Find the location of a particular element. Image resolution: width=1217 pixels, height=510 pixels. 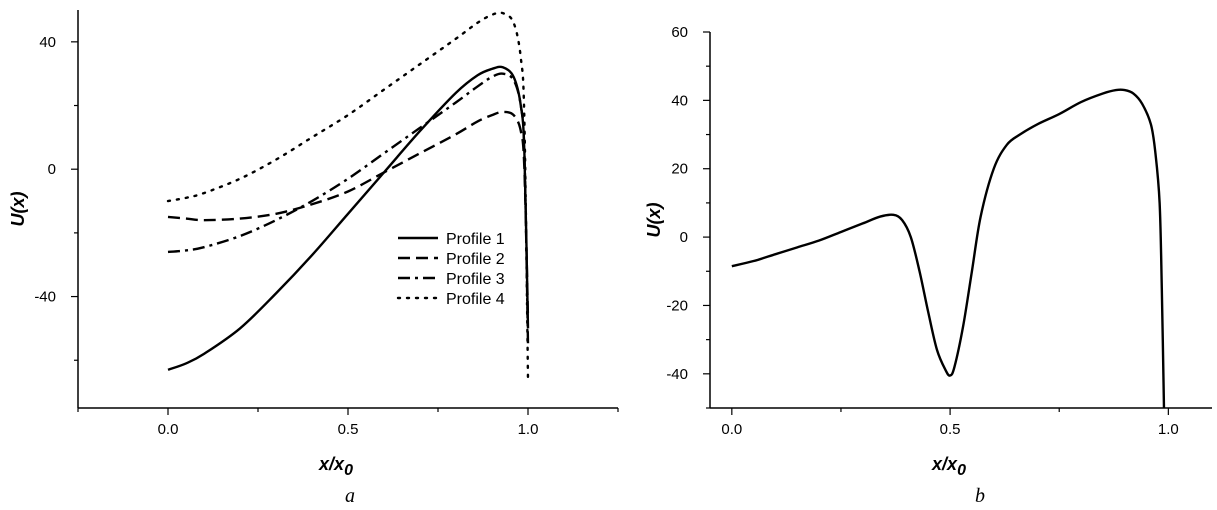

y-tick-label: 20 is located at coordinates (679, 169).